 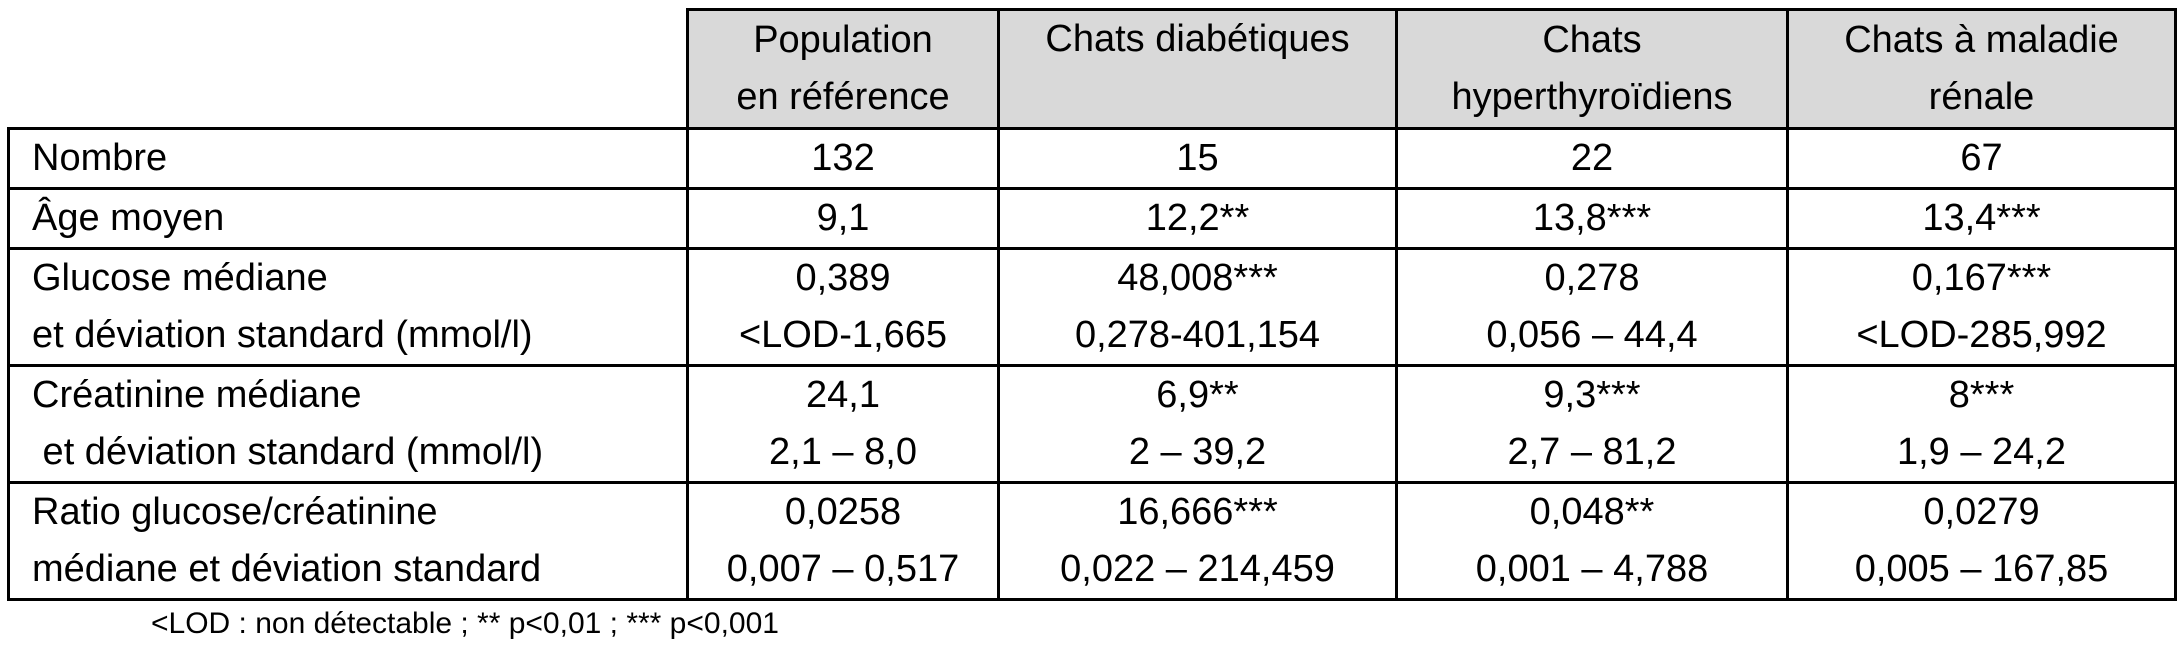 What do you see at coordinates (348, 158) in the screenshot?
I see `row-label: Nombre` at bounding box center [348, 158].